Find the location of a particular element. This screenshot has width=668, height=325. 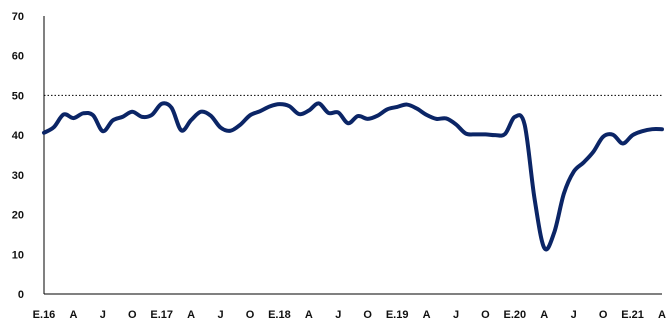

x-axis-ticks: E.16 A J O E.17 A J O E.18 A J O E.19 A J O E.20 A J O E.21 A is located at coordinates (349, 315).